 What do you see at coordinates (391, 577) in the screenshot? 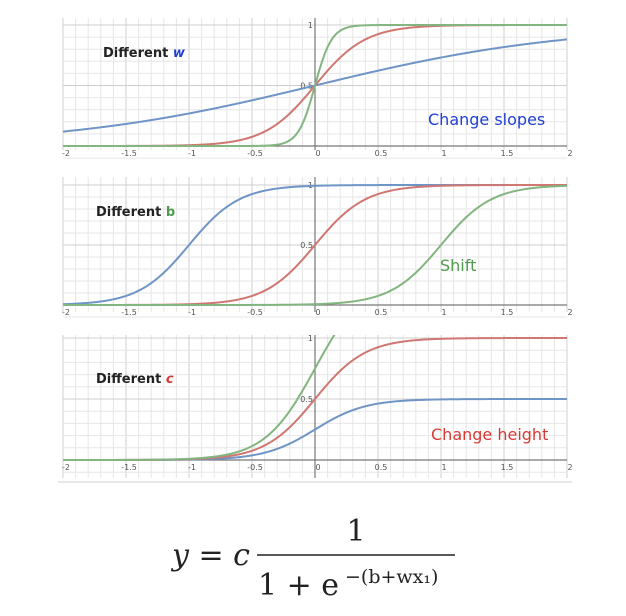
I see `formula-exponent: −(b+wx₁)` at bounding box center [391, 577].